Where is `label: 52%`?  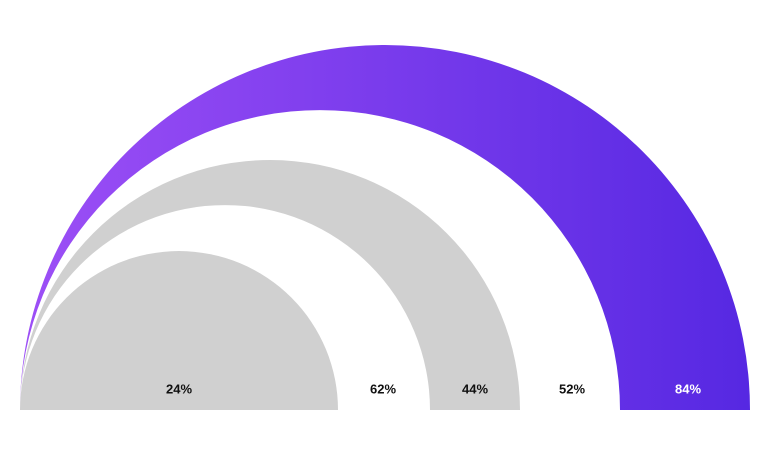 label: 52% is located at coordinates (572, 388).